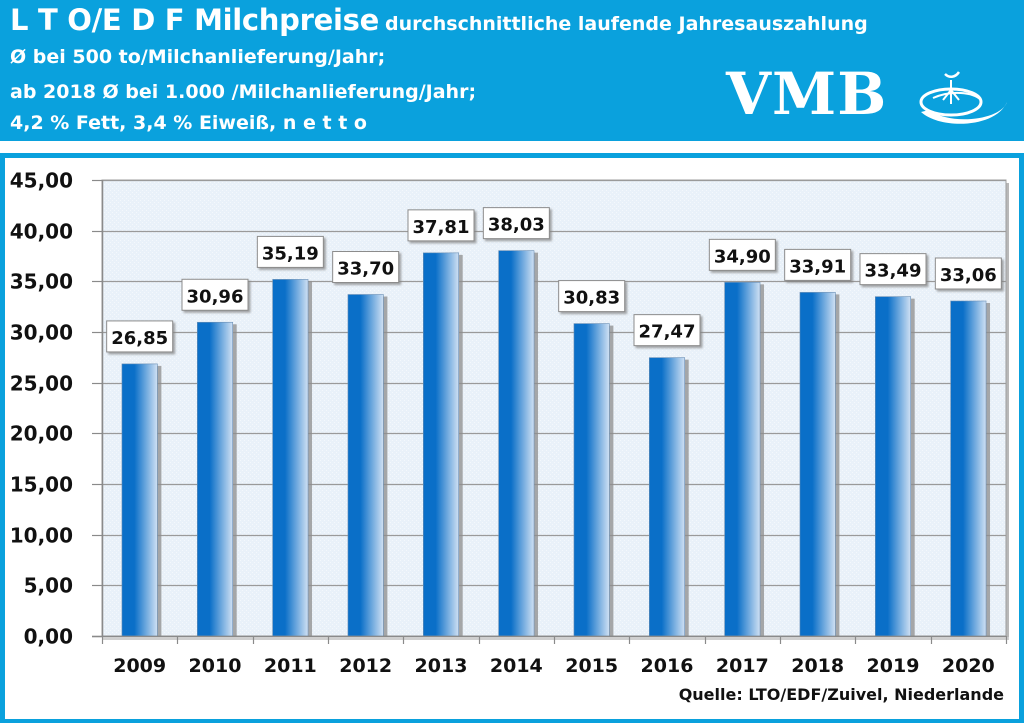  Describe the element at coordinates (807, 94) in the screenshot. I see `logo-text: VMB` at that location.